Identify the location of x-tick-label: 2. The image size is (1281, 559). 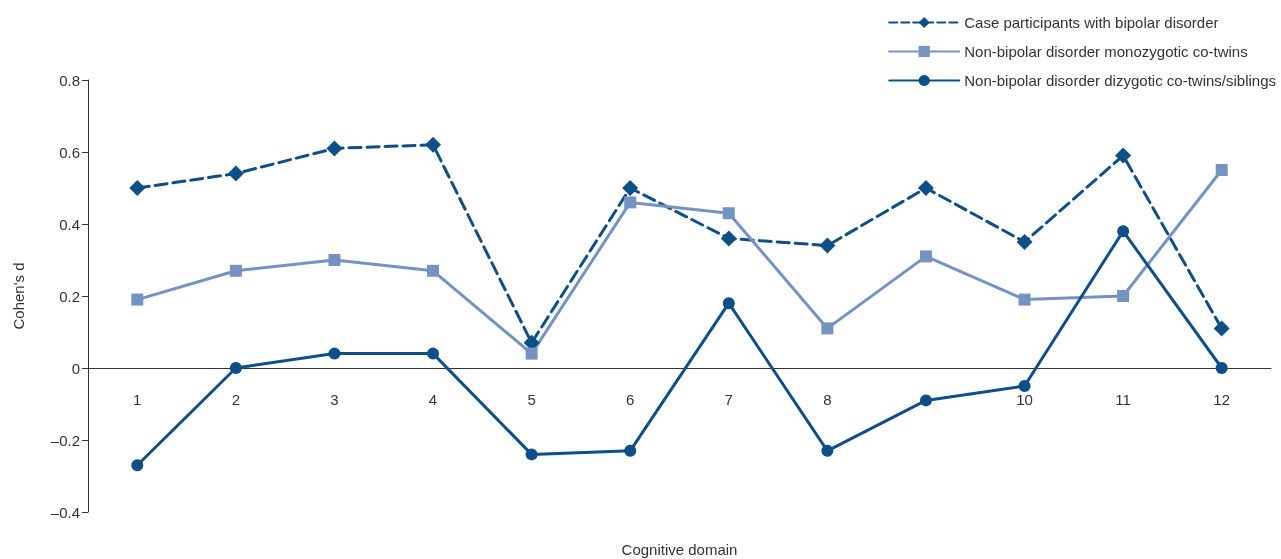
(236, 399).